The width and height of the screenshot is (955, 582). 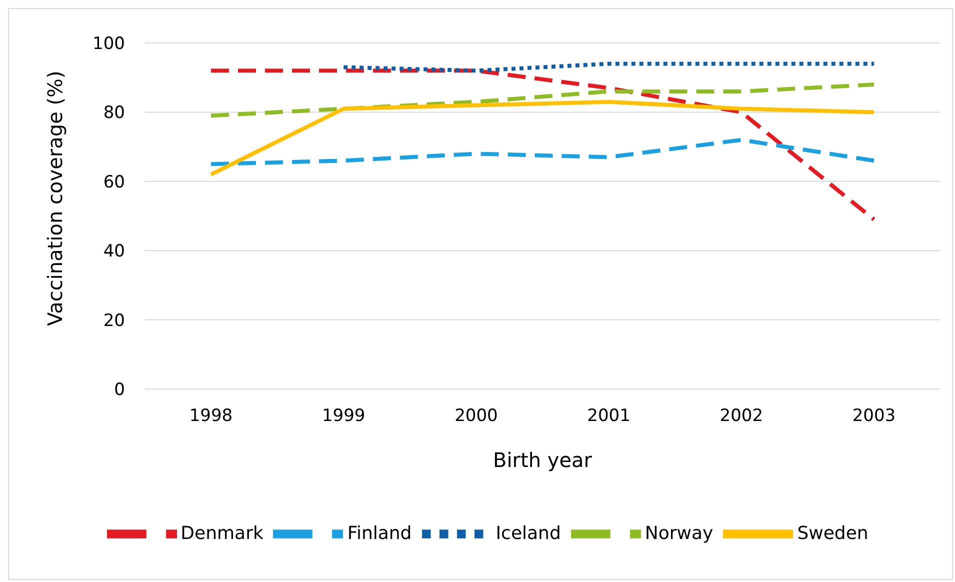 What do you see at coordinates (679, 533) in the screenshot?
I see `legend-label: Norway` at bounding box center [679, 533].